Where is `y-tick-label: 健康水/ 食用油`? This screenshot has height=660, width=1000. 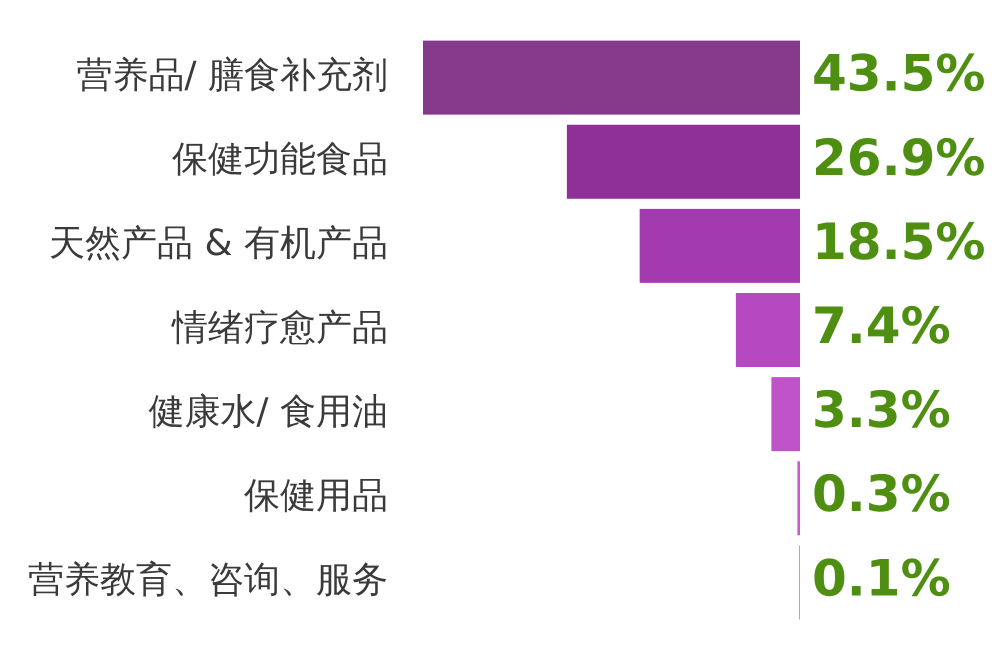 y-tick-label: 健康水/ 食用油 is located at coordinates (268, 411).